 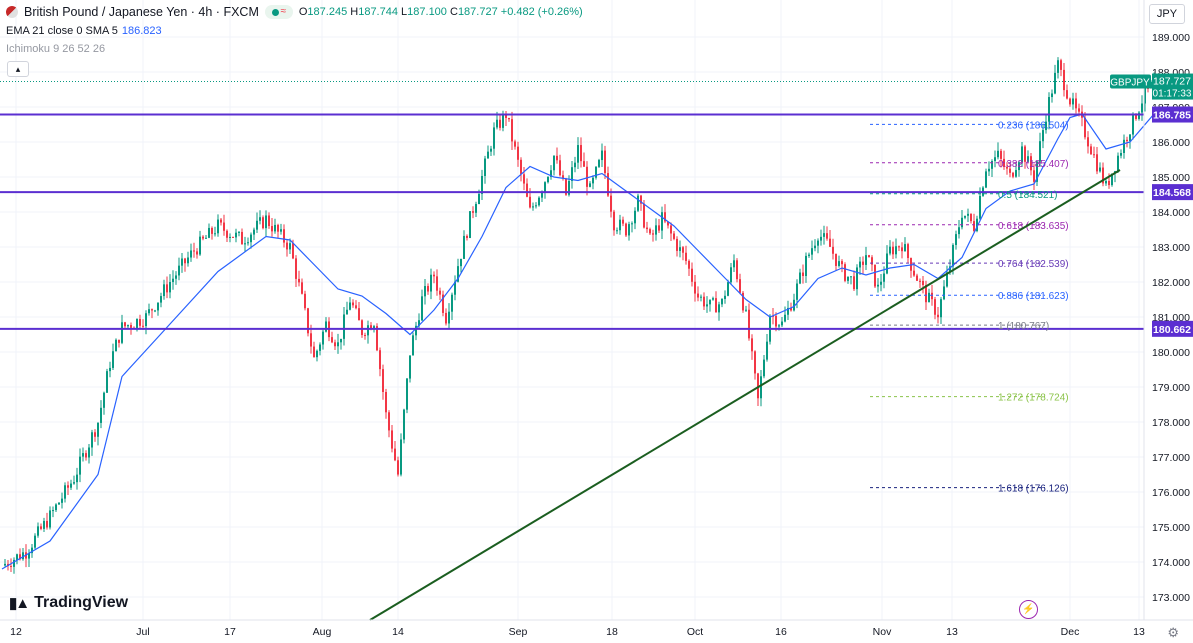 I want to click on price-tick: 174.000, so click(x=1171, y=563).